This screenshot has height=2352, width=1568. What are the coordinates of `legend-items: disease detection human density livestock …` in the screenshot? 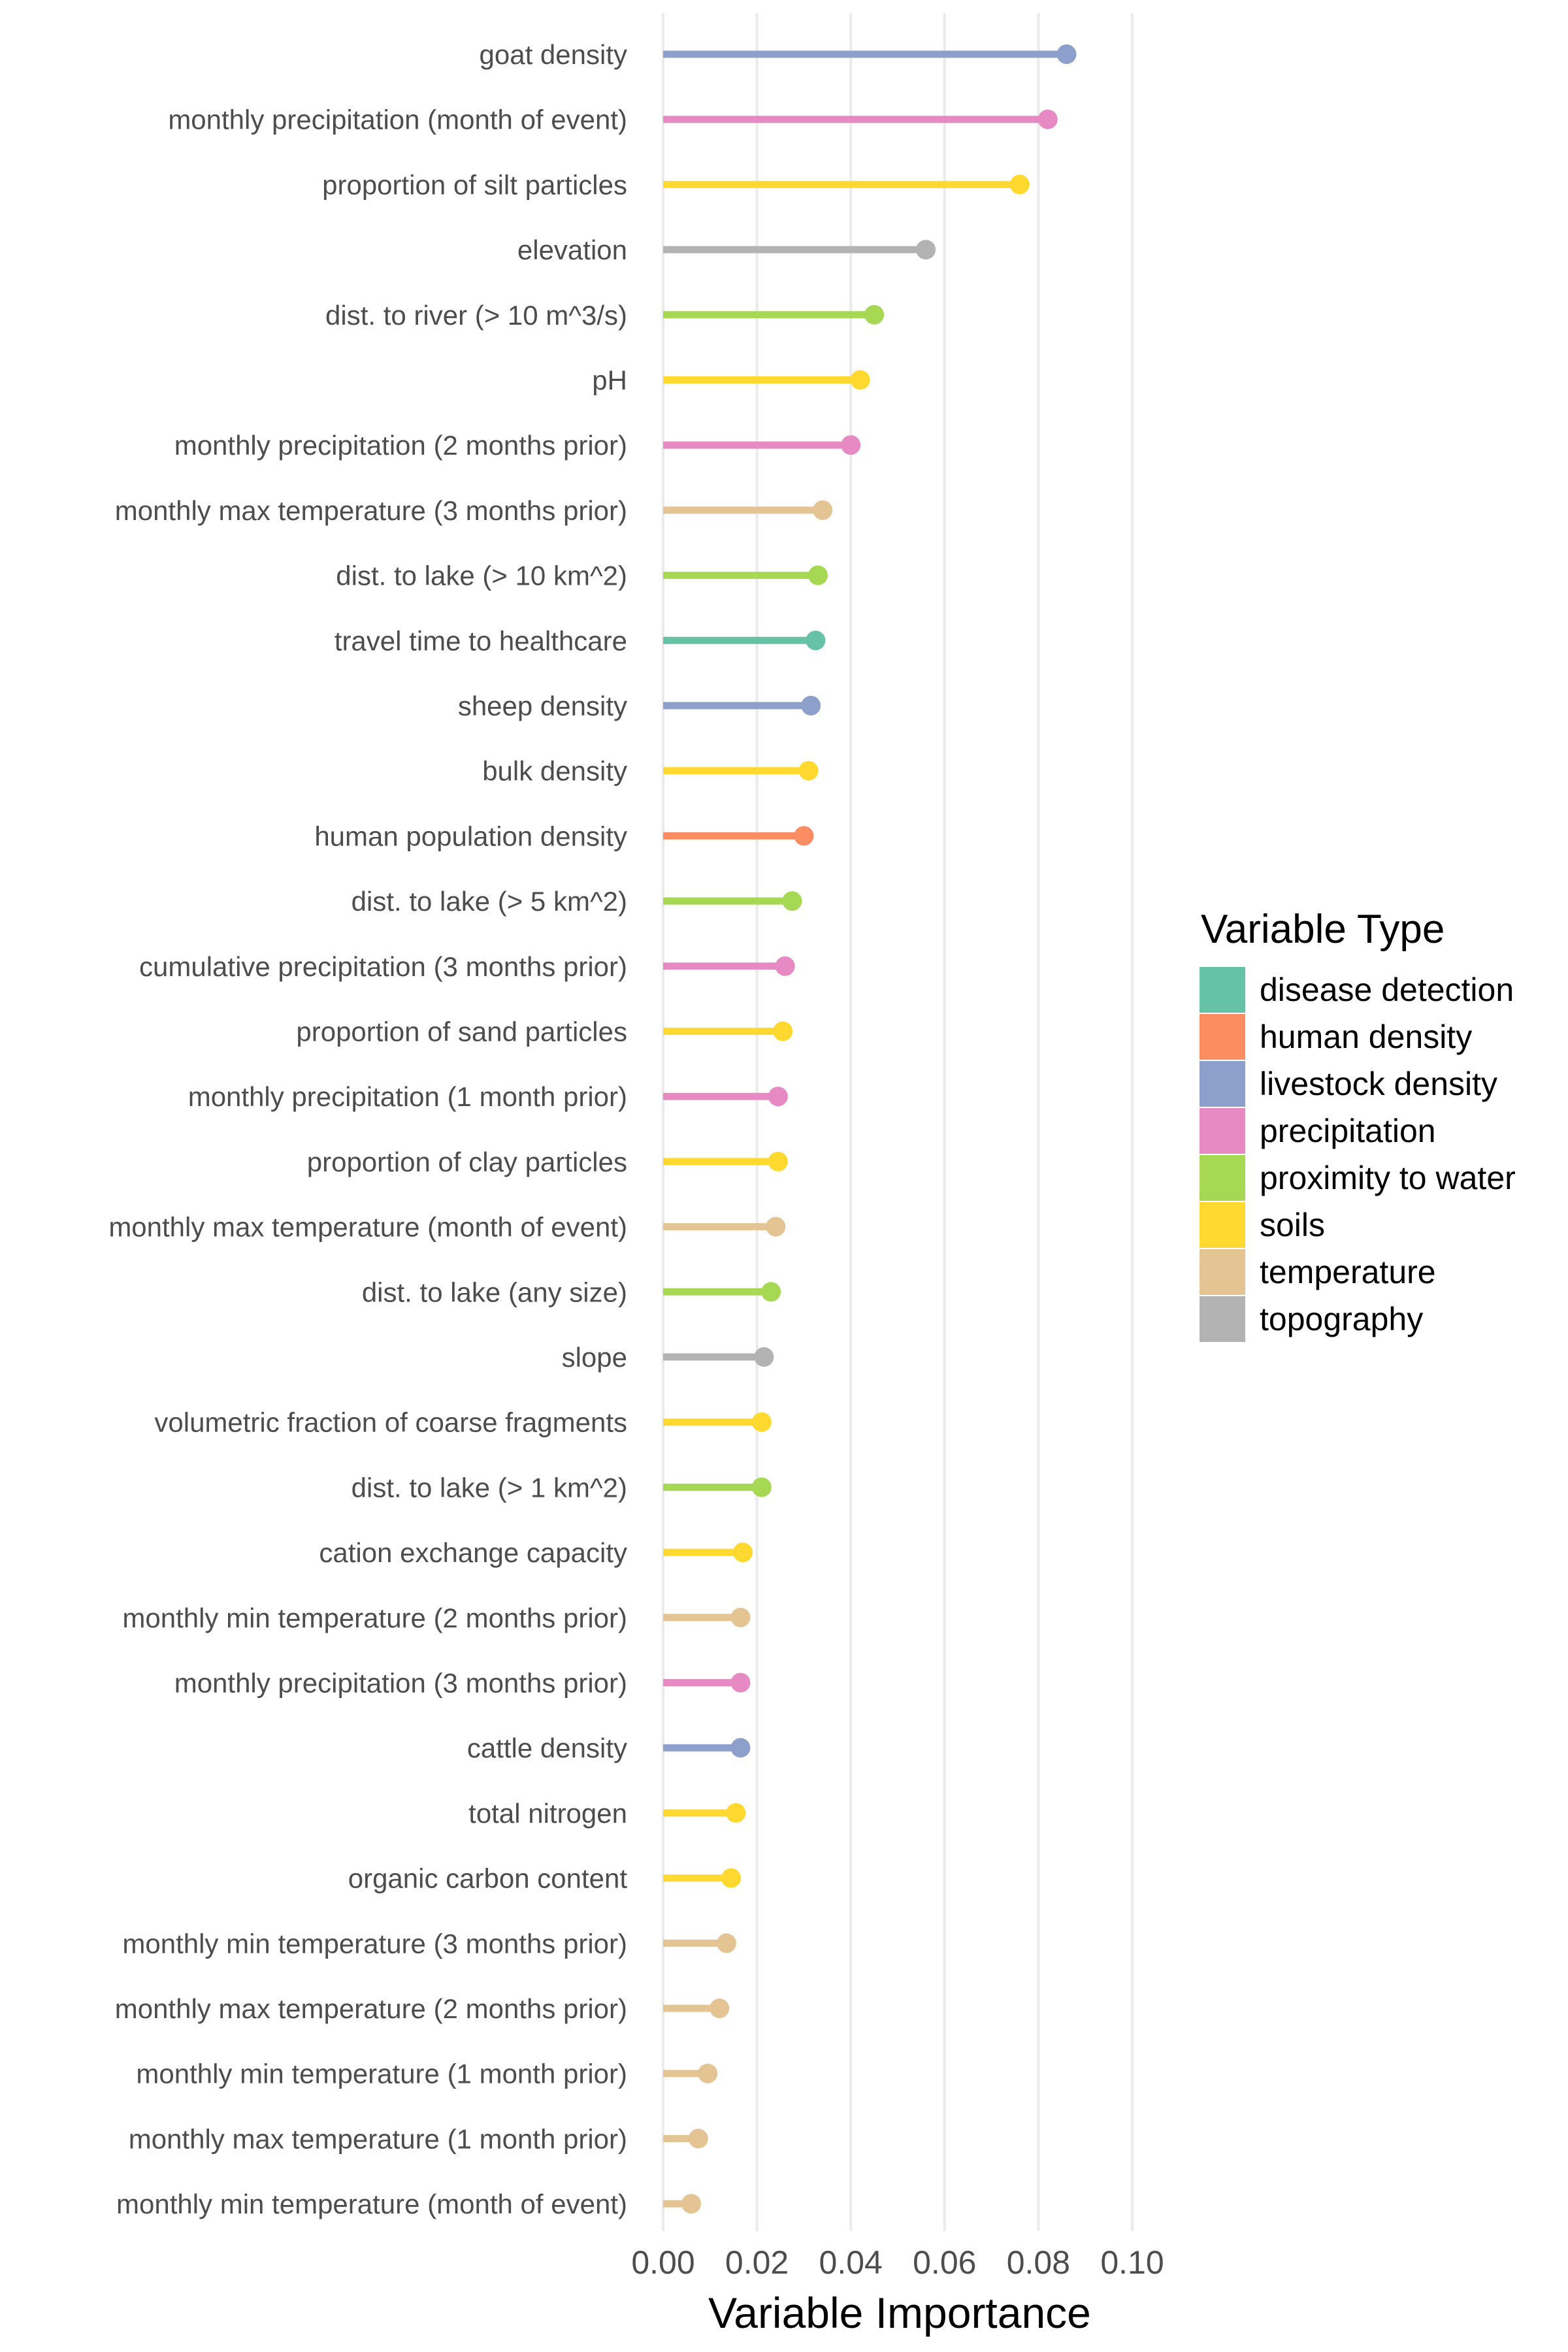 It's located at (1358, 1154).